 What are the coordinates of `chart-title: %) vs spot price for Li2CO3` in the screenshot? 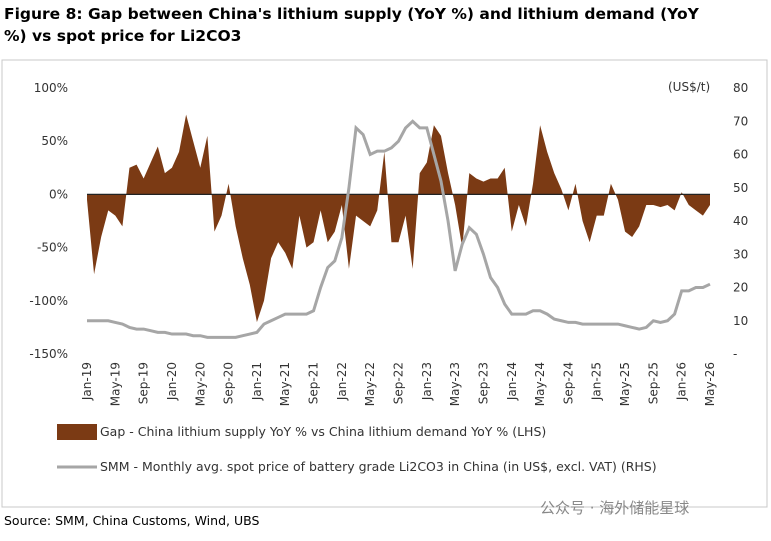 It's located at (122, 36).